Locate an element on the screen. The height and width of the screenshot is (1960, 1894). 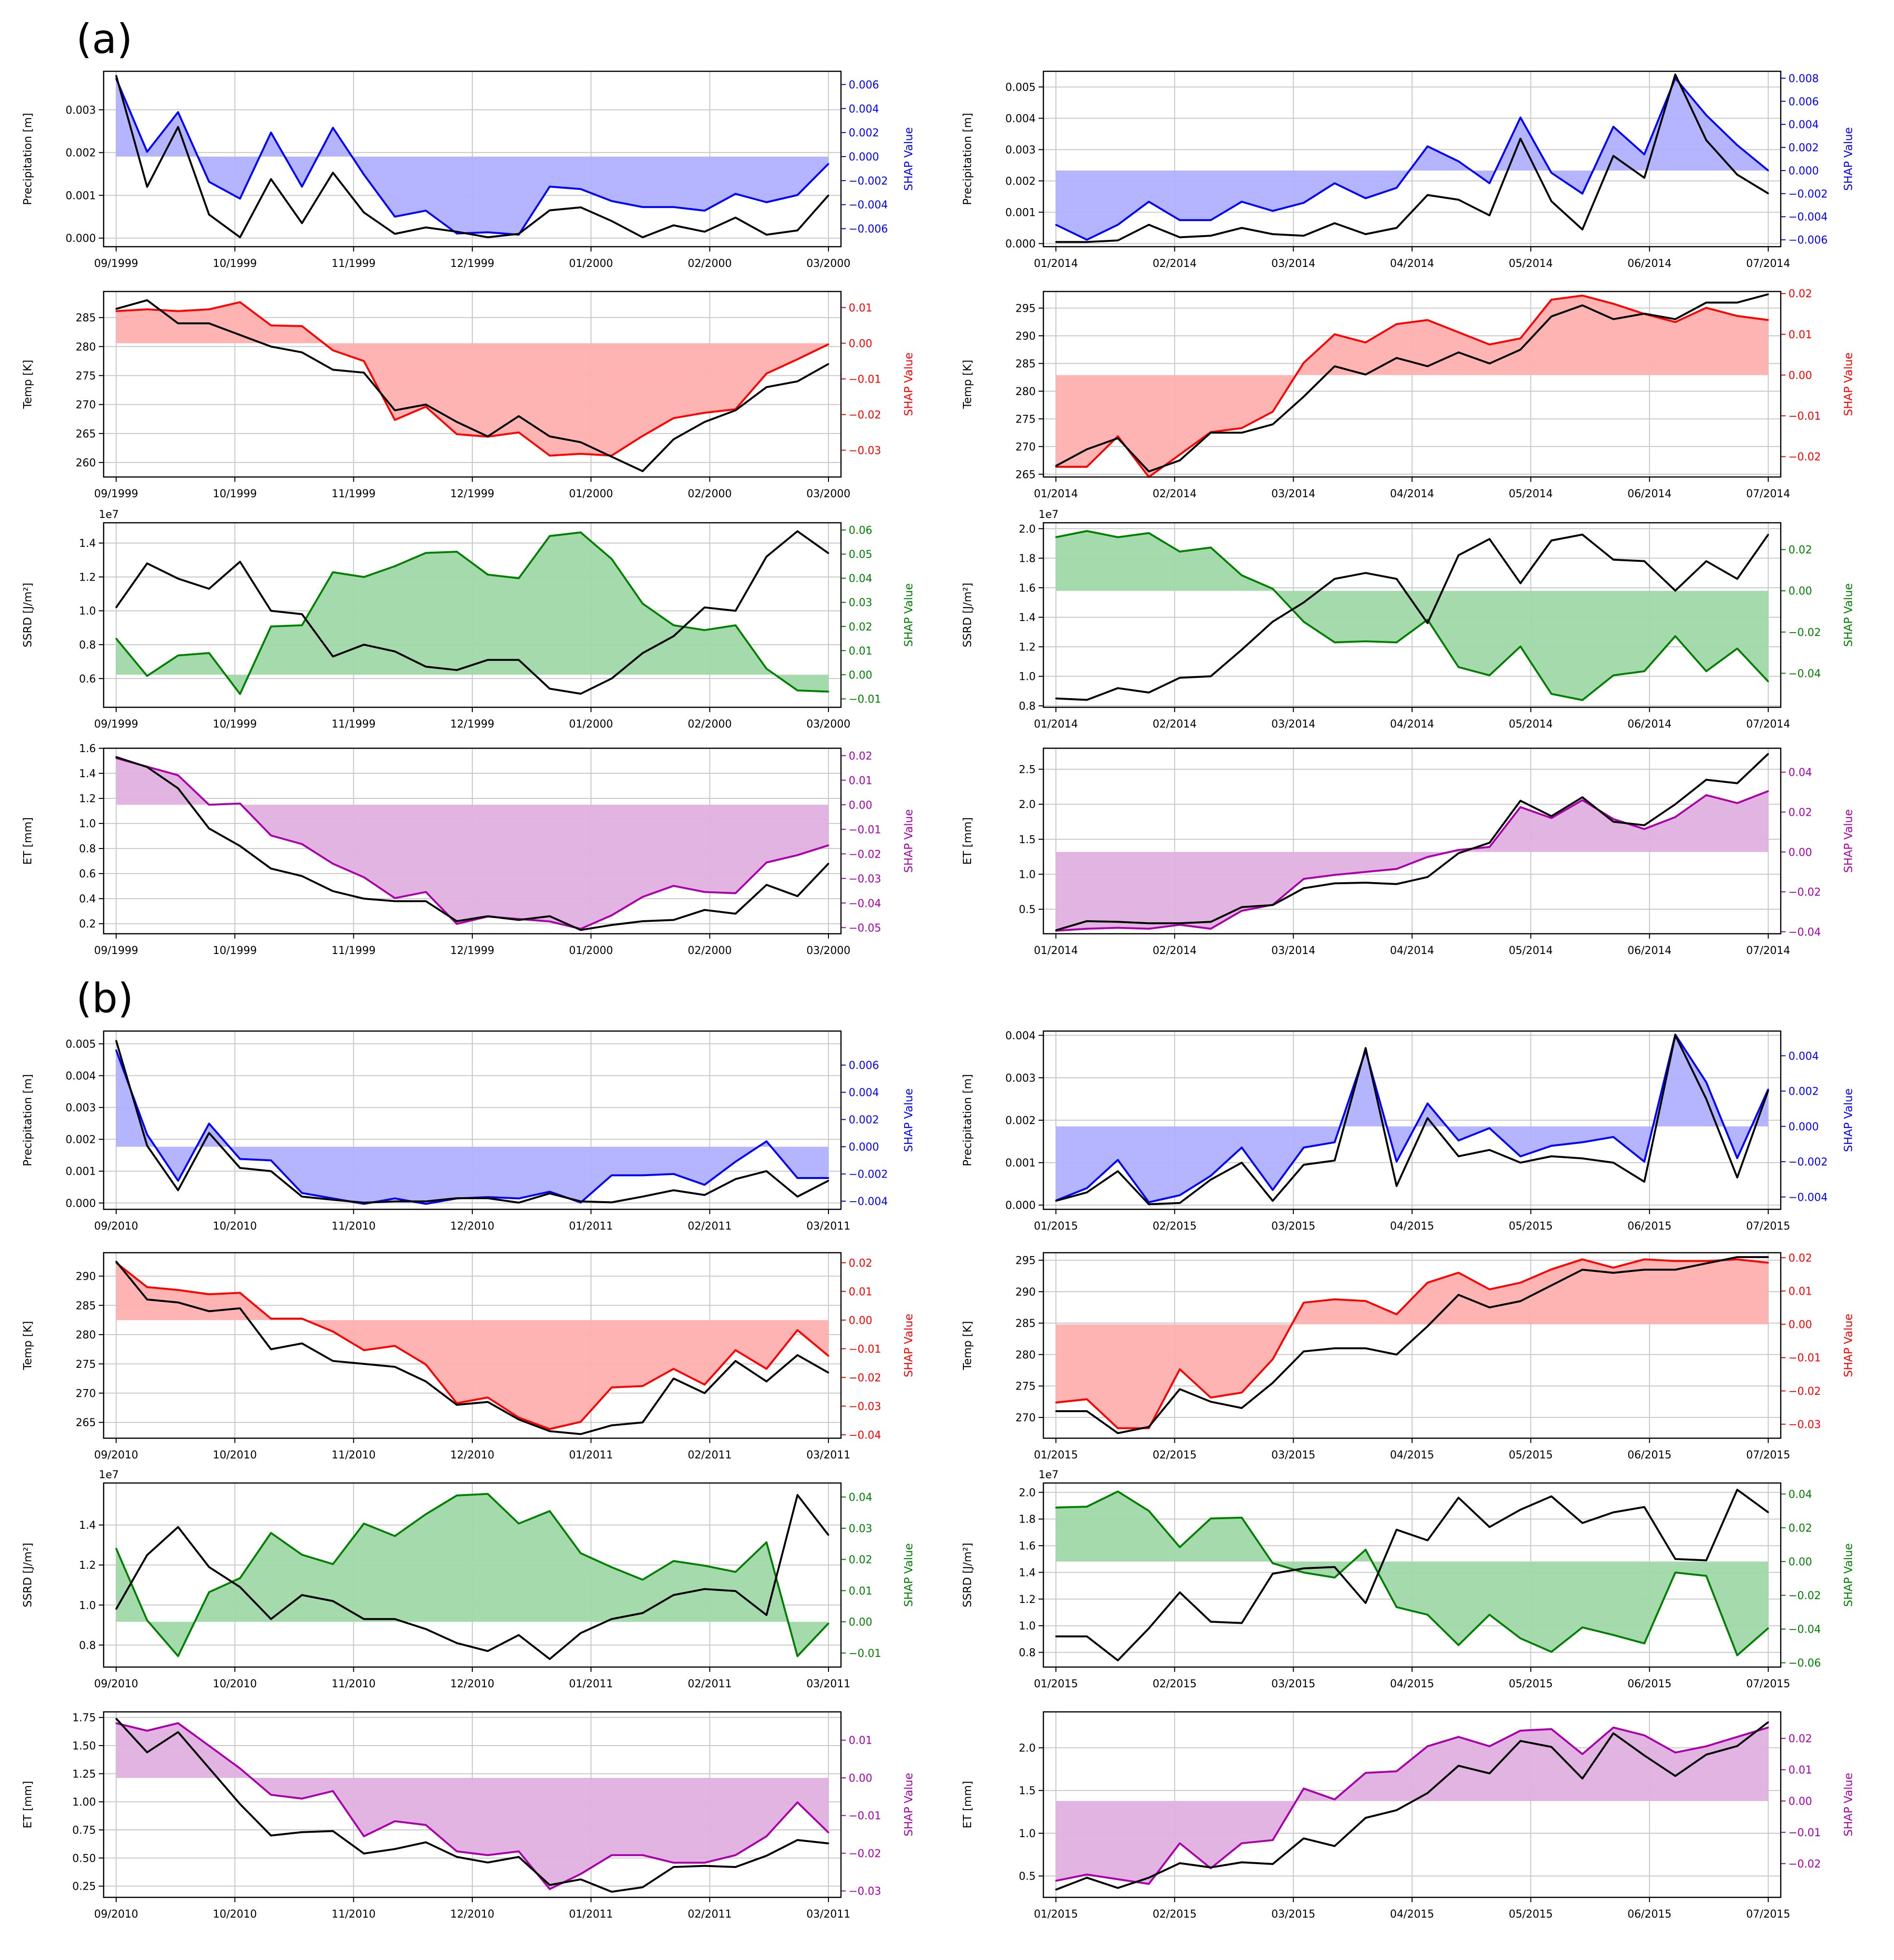
x-tick-label: 01/2000 is located at coordinates (591, 264).